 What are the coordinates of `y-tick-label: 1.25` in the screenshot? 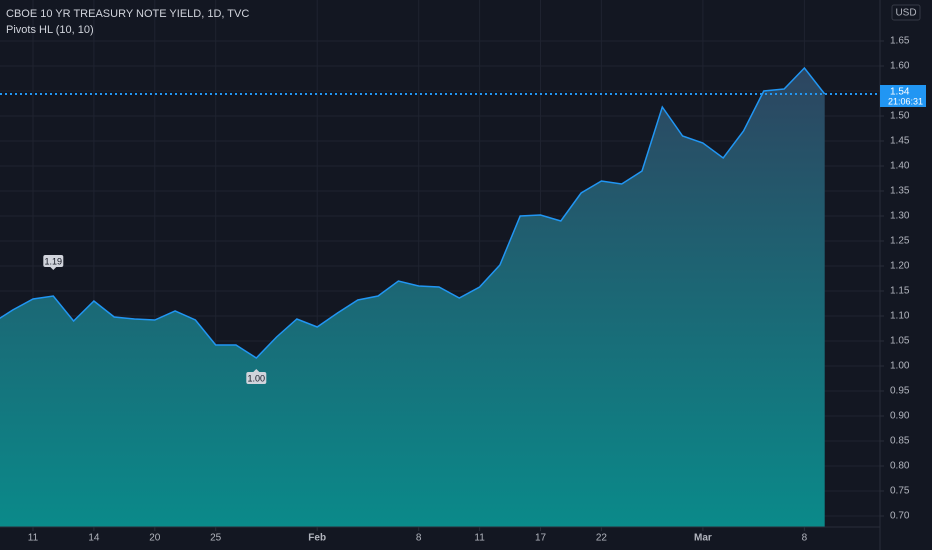 It's located at (900, 241).